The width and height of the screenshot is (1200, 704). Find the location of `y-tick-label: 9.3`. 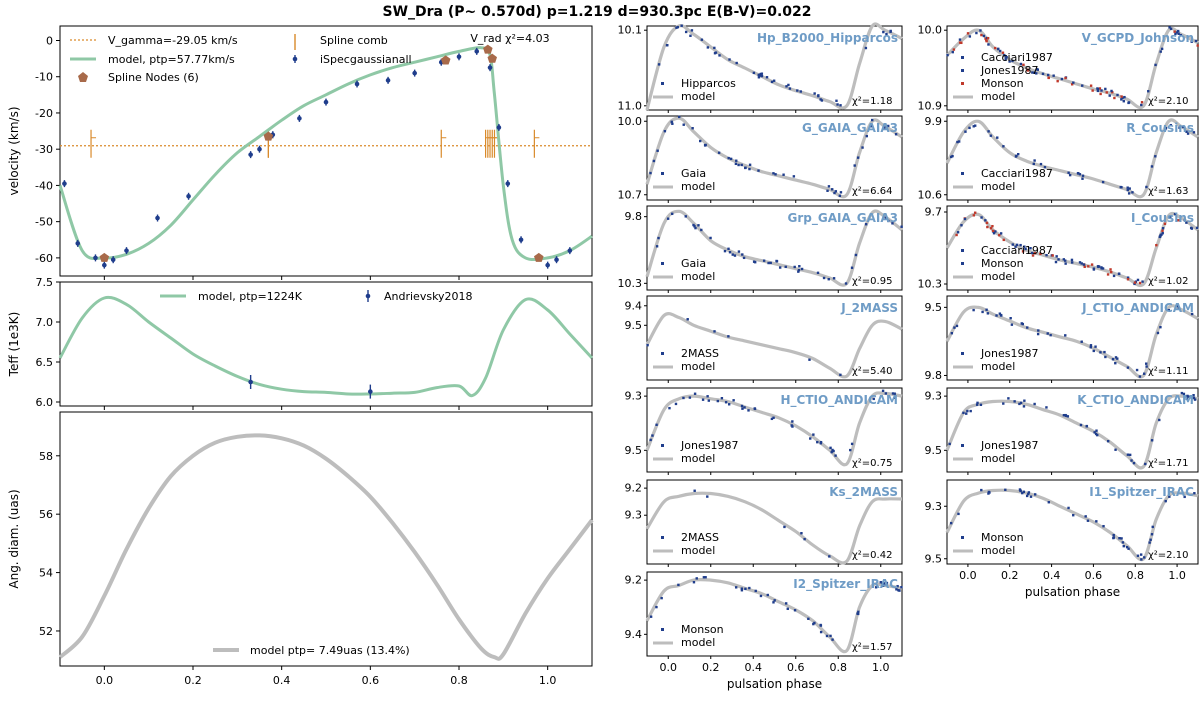

y-tick-label: 9.3 is located at coordinates (934, 506).